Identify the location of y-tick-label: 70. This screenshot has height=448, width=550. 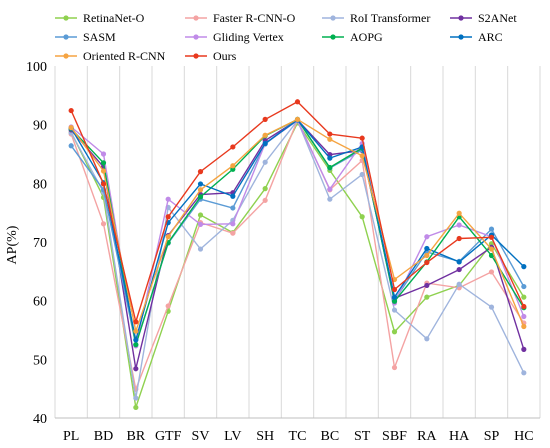
(40, 243).